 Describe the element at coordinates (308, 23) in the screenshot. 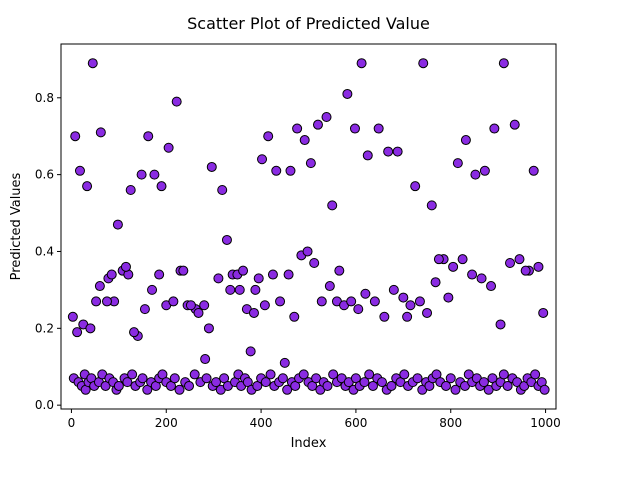

I see `chart-title: Scatter Plot of Predicted Value` at that location.